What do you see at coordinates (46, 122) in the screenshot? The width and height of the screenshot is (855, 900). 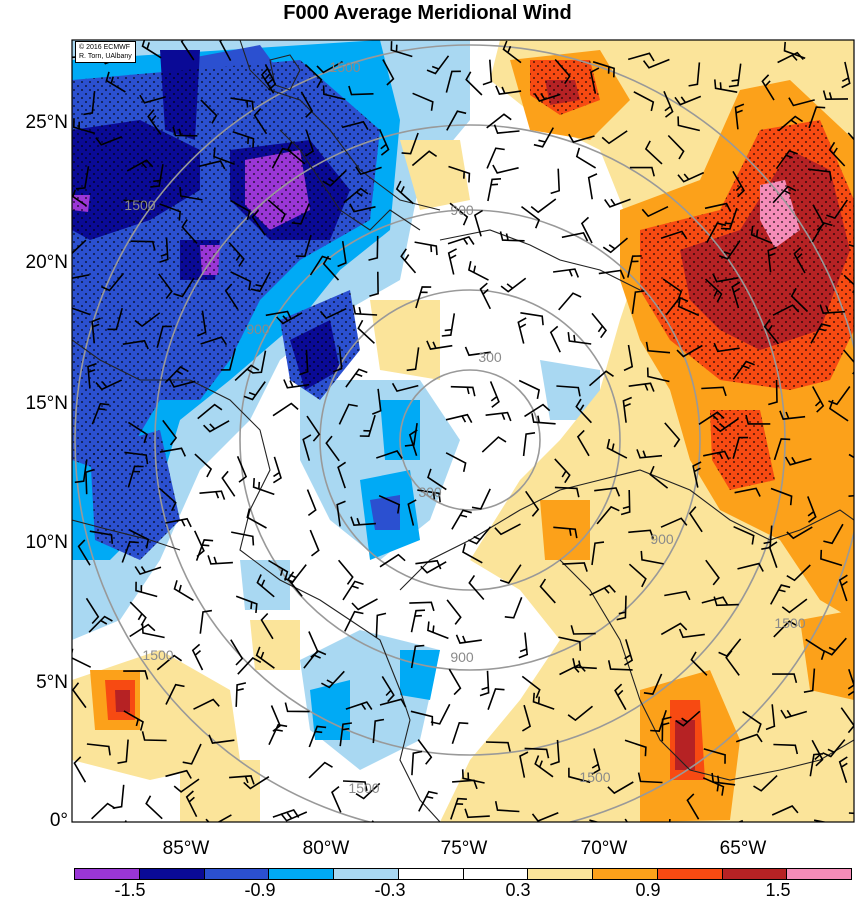 I see `lat-label: 25°N` at bounding box center [46, 122].